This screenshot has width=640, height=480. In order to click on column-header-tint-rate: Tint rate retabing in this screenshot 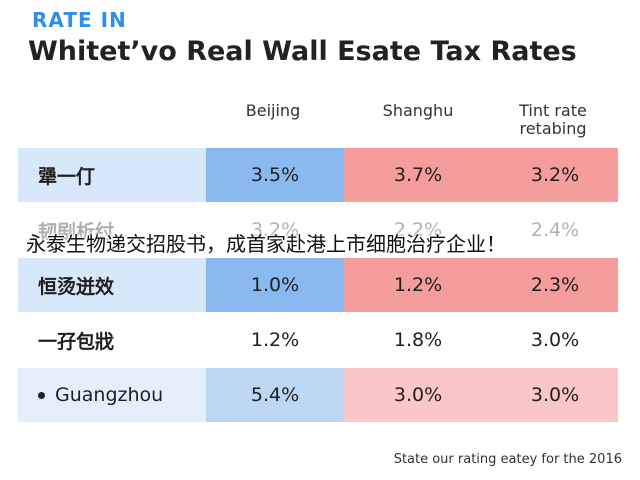, I will do `click(553, 119)`.